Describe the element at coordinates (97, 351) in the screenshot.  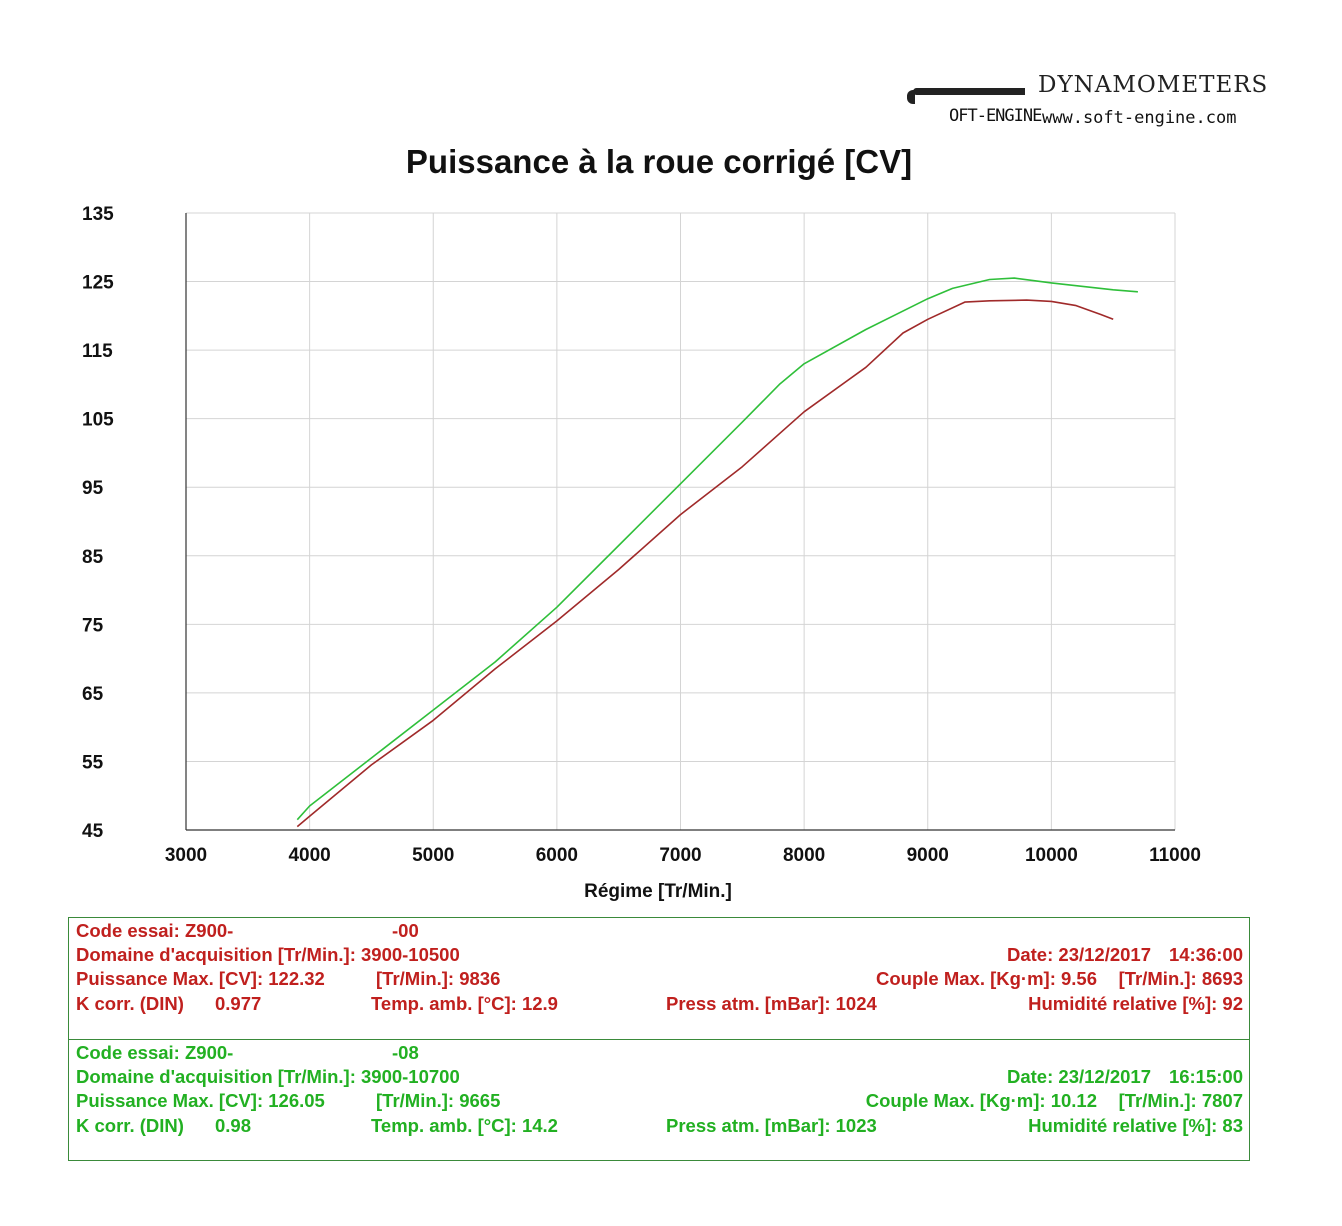
I see `y-tick-label: 115` at that location.